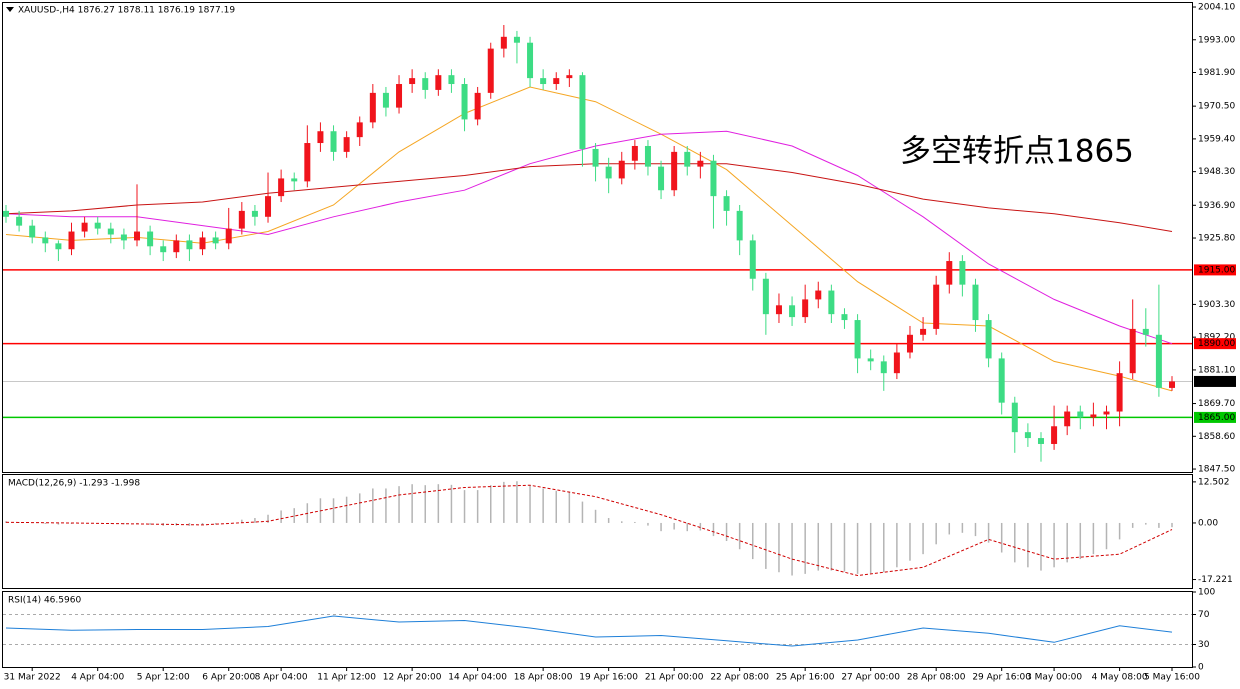 This screenshot has height=689, width=1240. I want to click on x-tick-label: 12 Apr 20:00, so click(412, 678).